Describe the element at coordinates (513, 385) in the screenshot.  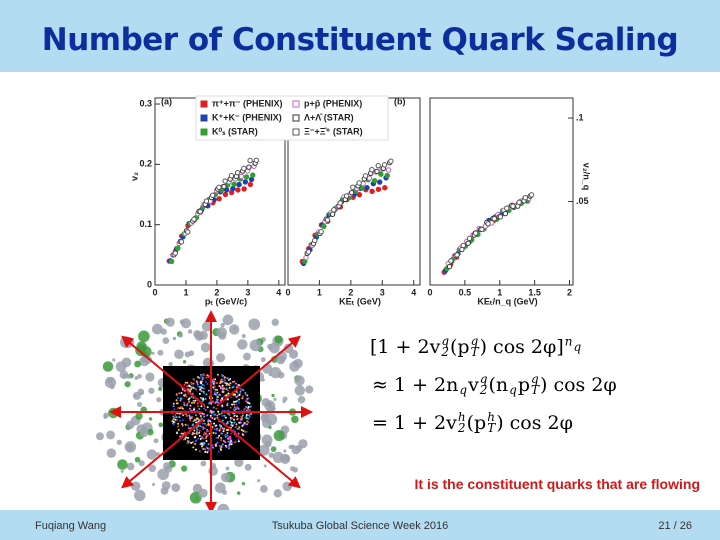
I see `equation-script: q` at that location.